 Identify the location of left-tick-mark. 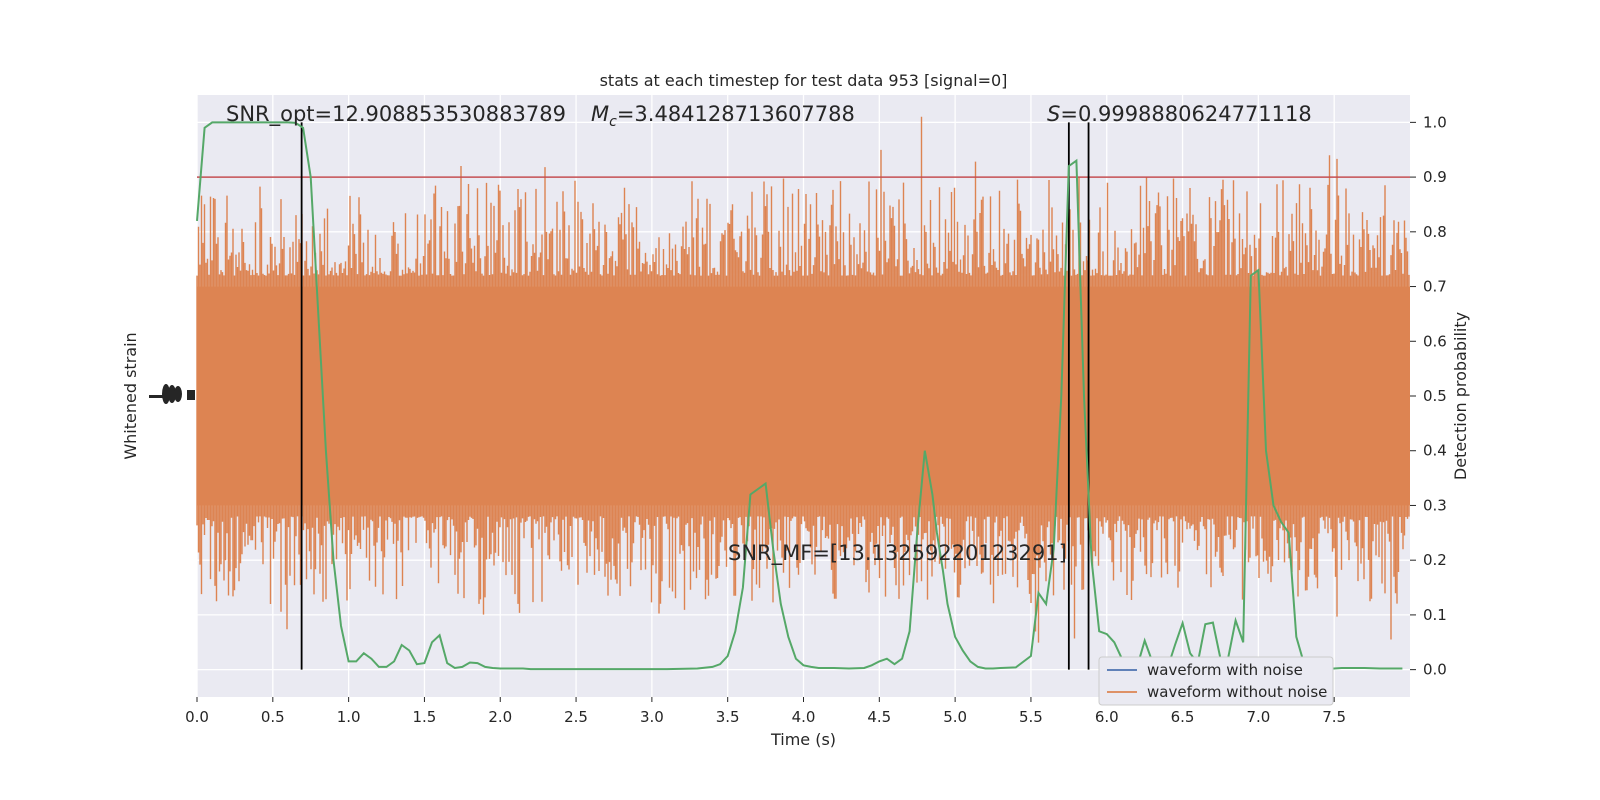
(191, 395).